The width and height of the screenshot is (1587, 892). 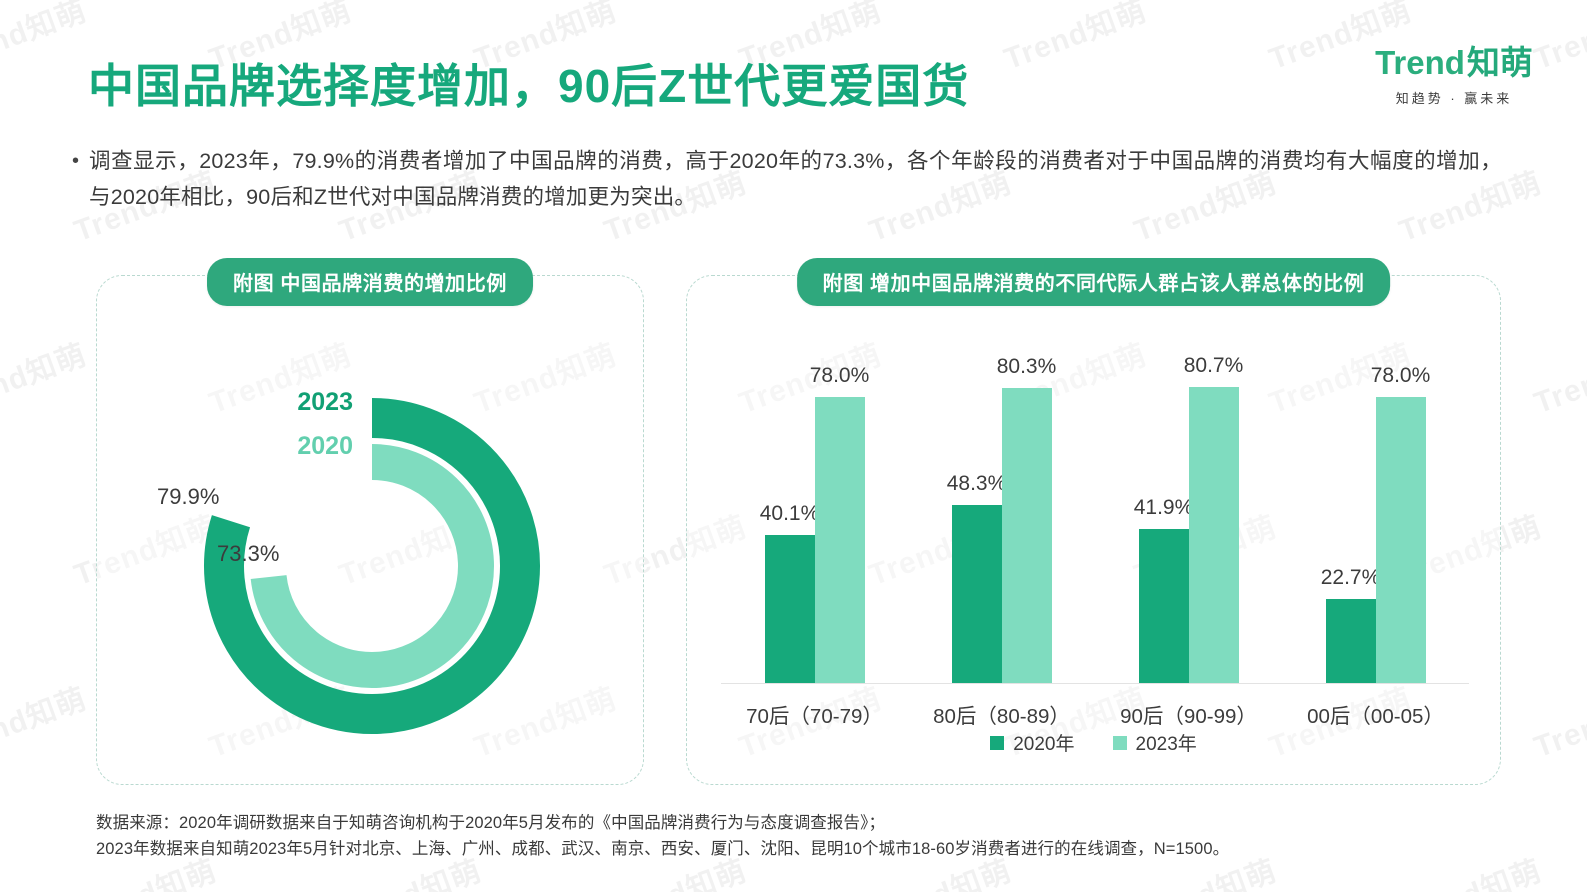 I want to click on bar-2020年-70后（70-79）: 40.1%, so click(x=789, y=592).